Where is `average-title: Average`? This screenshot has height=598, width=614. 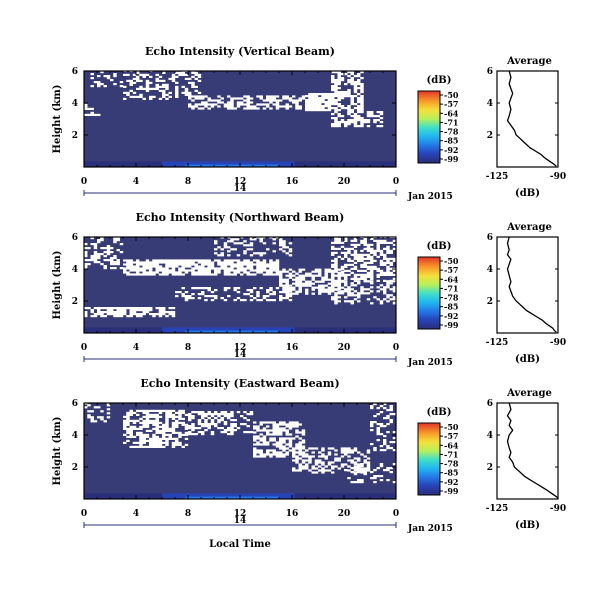
average-title: Average is located at coordinates (529, 227).